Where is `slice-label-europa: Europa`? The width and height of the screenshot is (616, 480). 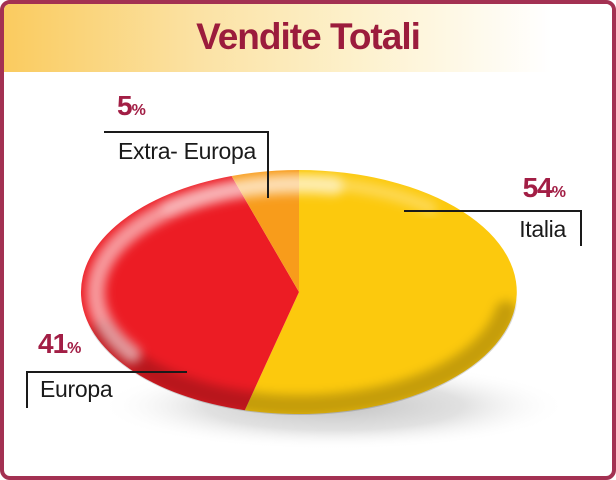 slice-label-europa: Europa is located at coordinates (76, 389).